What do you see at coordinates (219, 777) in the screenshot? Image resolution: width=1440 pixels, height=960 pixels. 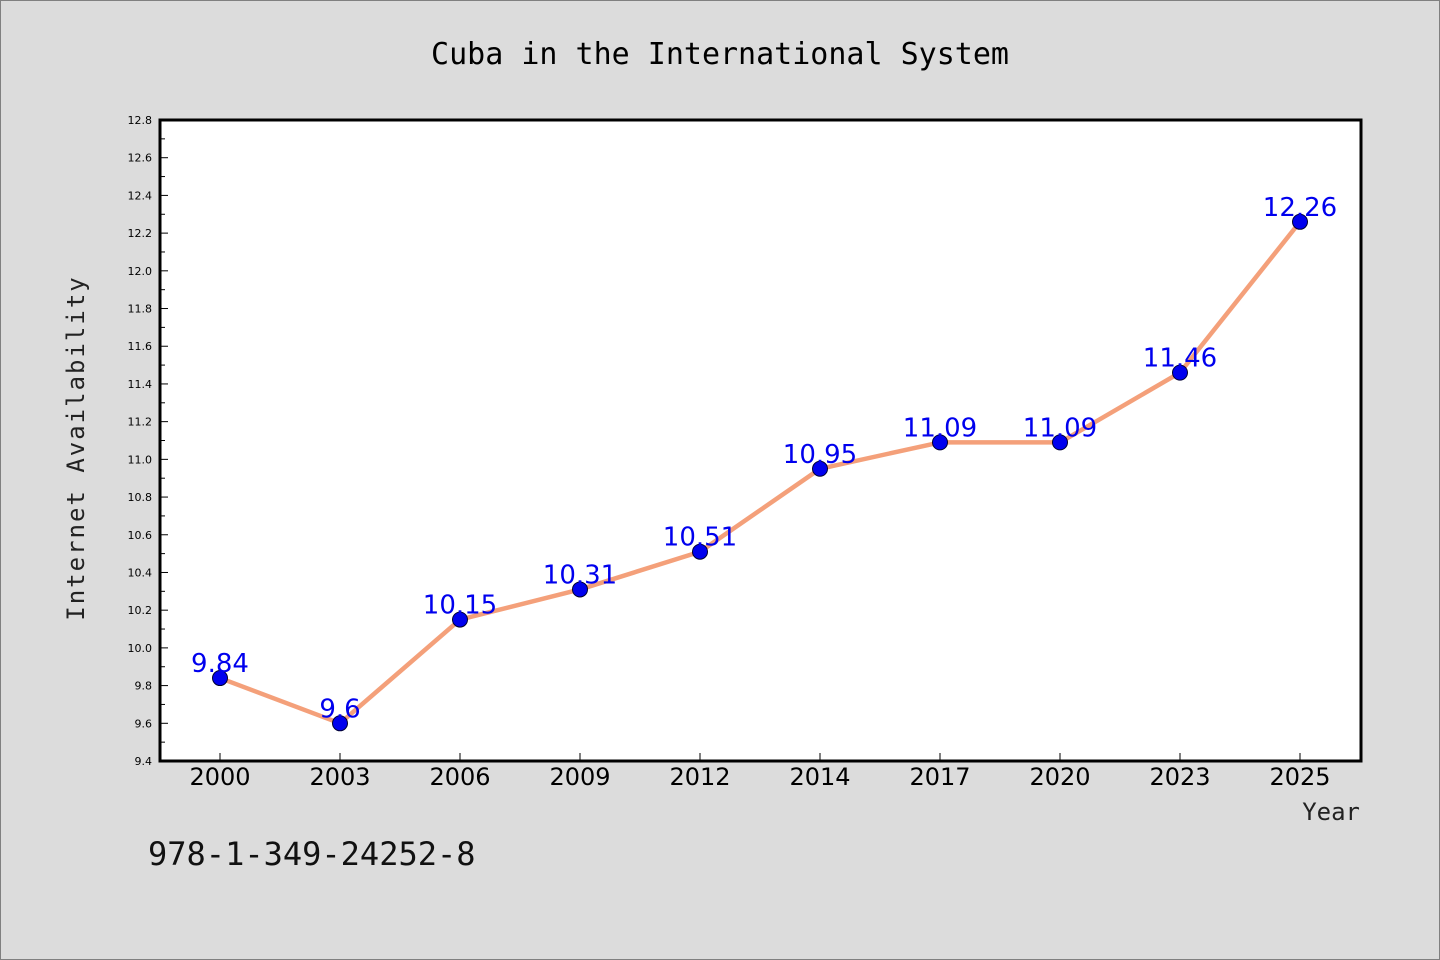 I see `x-tick-label: 2000` at bounding box center [219, 777].